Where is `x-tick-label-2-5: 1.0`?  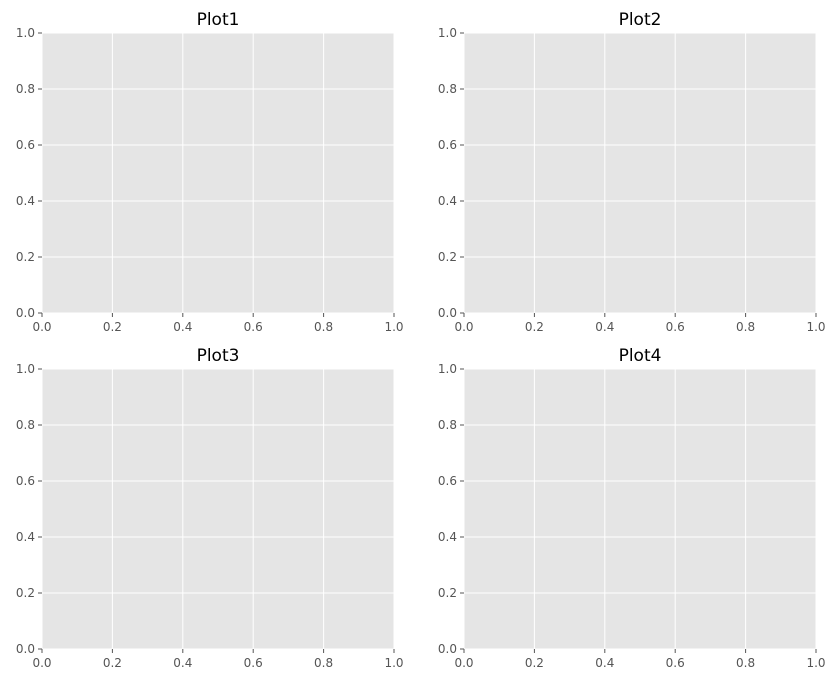 x-tick-label-2-5: 1.0 is located at coordinates (815, 327).